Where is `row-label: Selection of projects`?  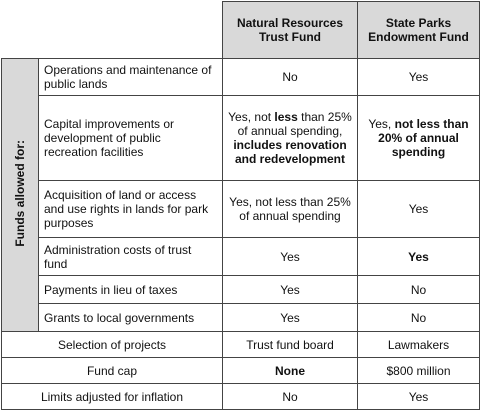
row-label: Selection of projects is located at coordinates (112, 344).